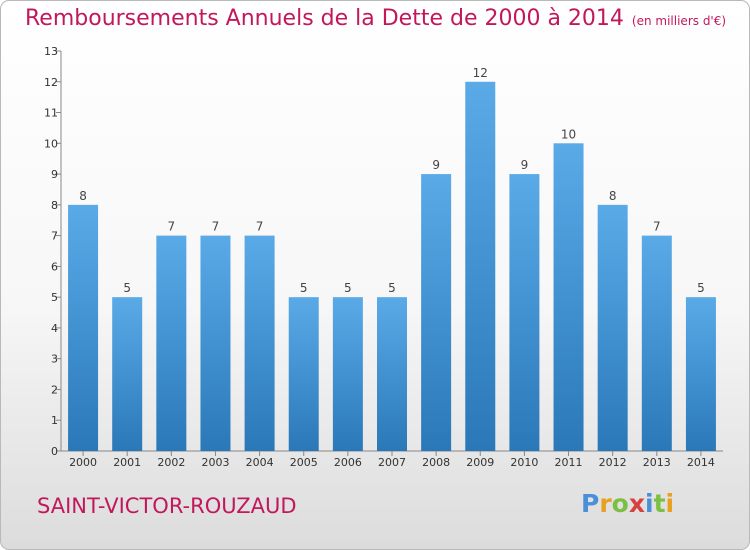  I want to click on y-tick-label: 0, so click(54, 451).